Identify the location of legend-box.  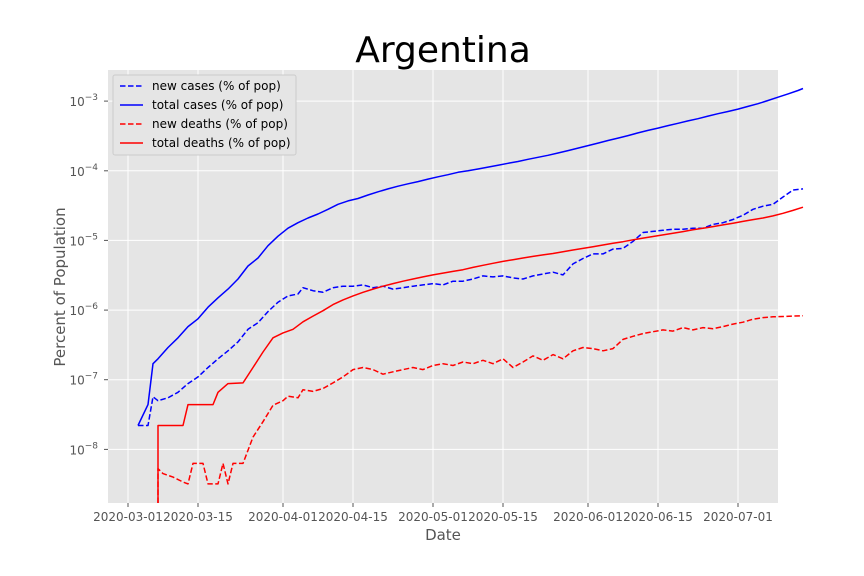
(204, 115).